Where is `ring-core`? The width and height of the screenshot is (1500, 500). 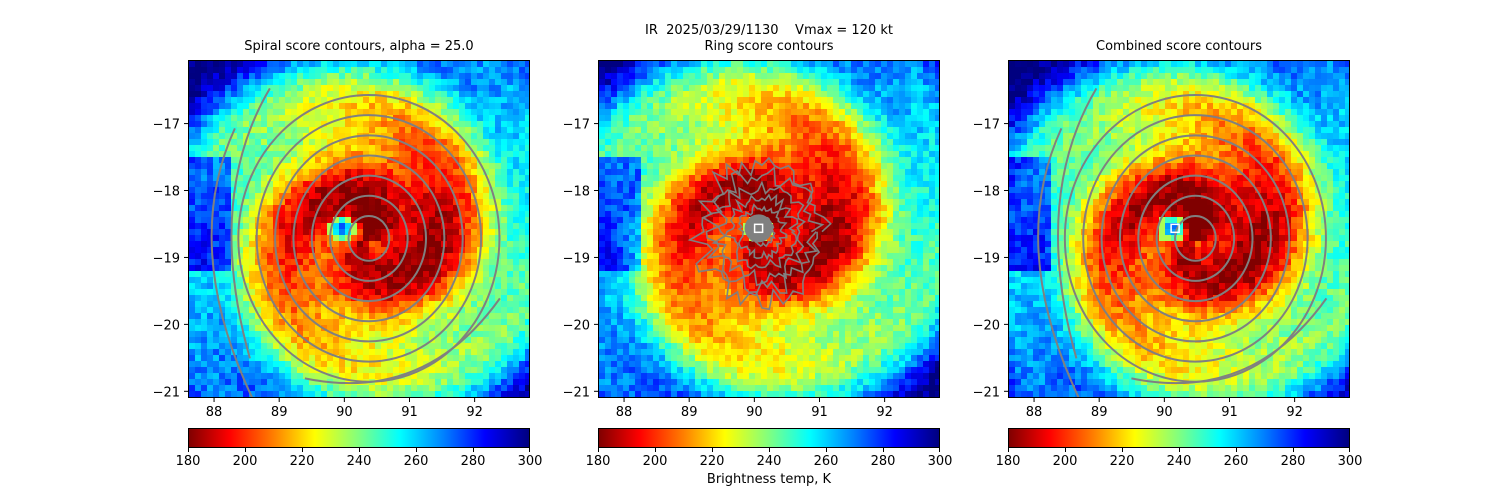
ring-core is located at coordinates (758, 228).